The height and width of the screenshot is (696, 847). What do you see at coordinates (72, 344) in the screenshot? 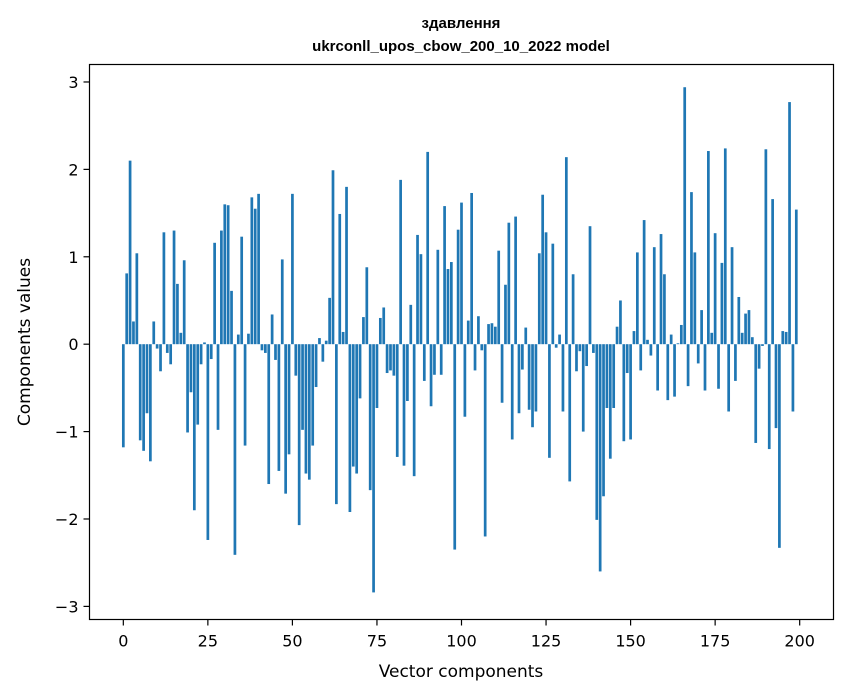
I see `y-axis-ticks: −3 −2 −1 0 1 2 3` at bounding box center [72, 344].